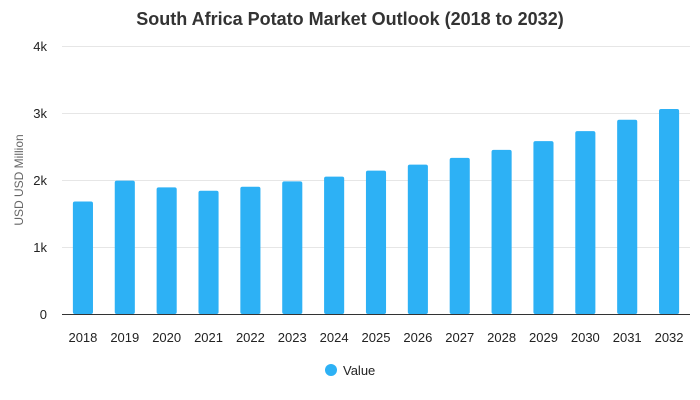  What do you see at coordinates (359, 370) in the screenshot?
I see `legend-label: Value` at bounding box center [359, 370].